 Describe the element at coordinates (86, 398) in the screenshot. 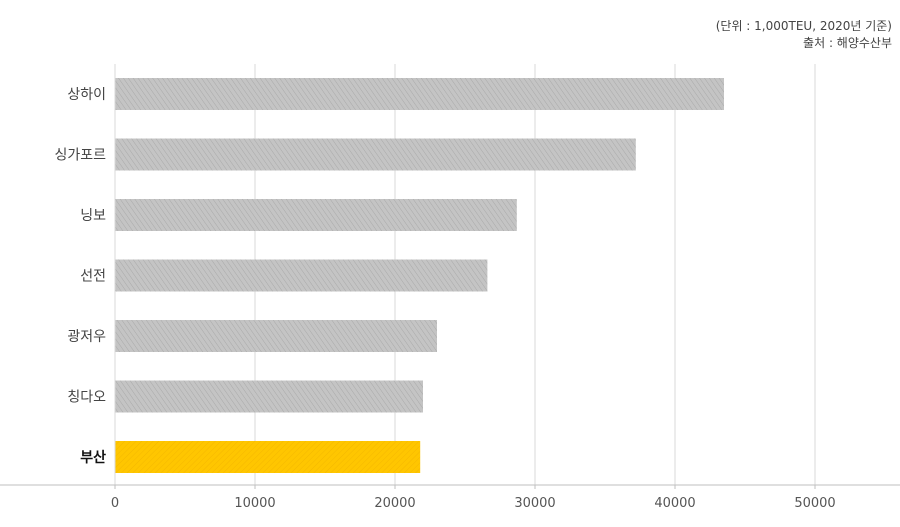

I see `category-label: 칭다오` at that location.